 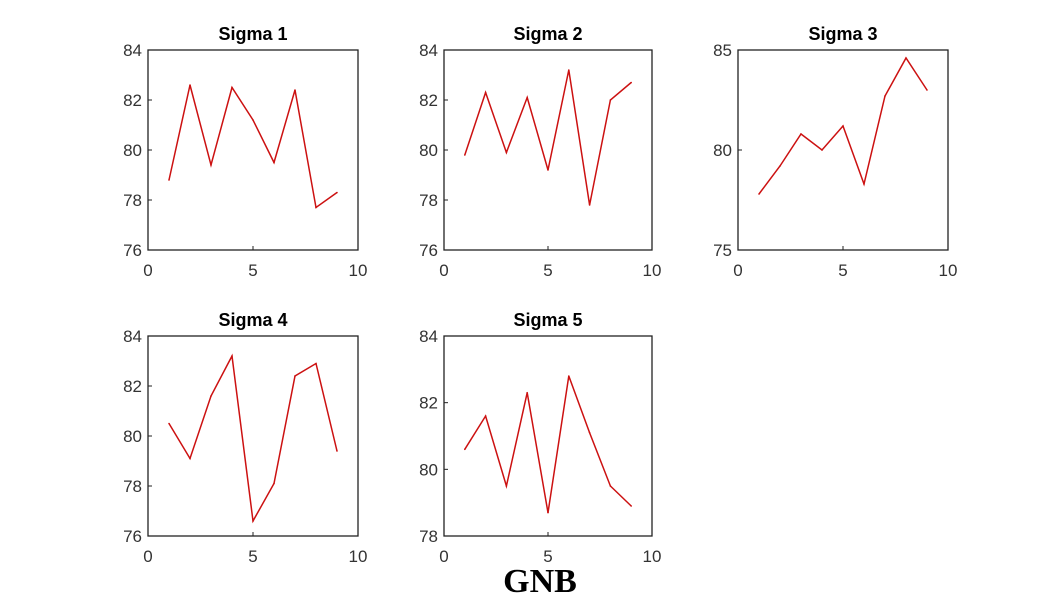 What do you see at coordinates (722, 50) in the screenshot?
I see `y-tick-label: 85` at bounding box center [722, 50].